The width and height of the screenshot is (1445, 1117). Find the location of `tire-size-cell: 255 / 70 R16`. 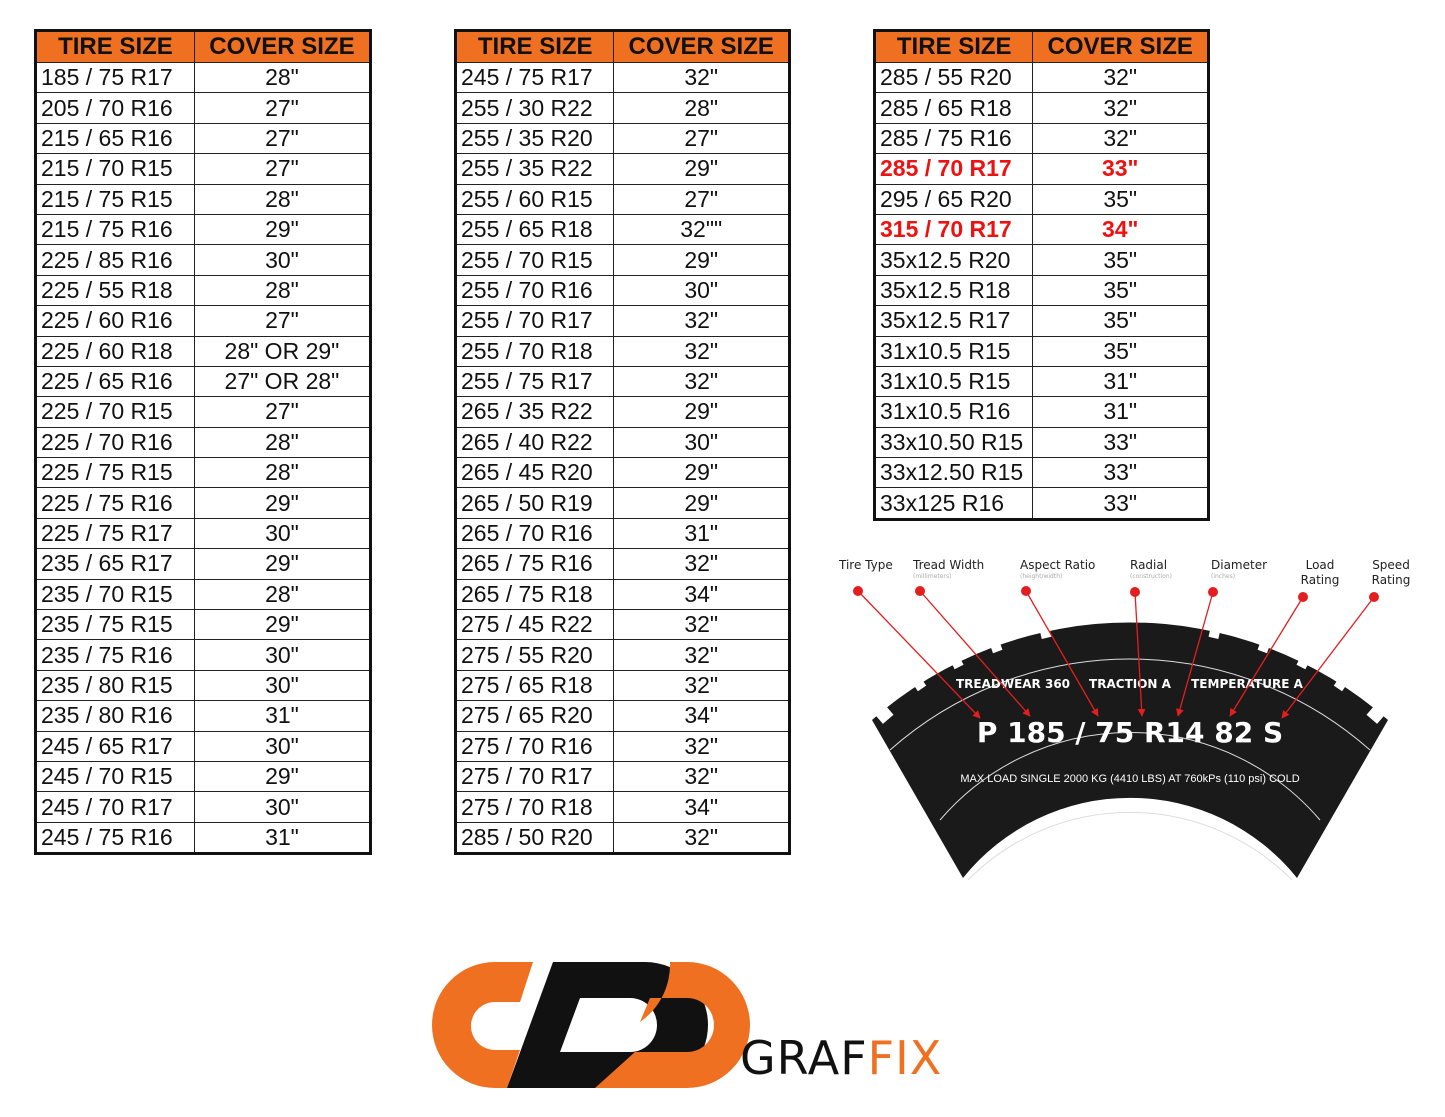

tire-size-cell: 255 / 70 R16 is located at coordinates (534, 290).